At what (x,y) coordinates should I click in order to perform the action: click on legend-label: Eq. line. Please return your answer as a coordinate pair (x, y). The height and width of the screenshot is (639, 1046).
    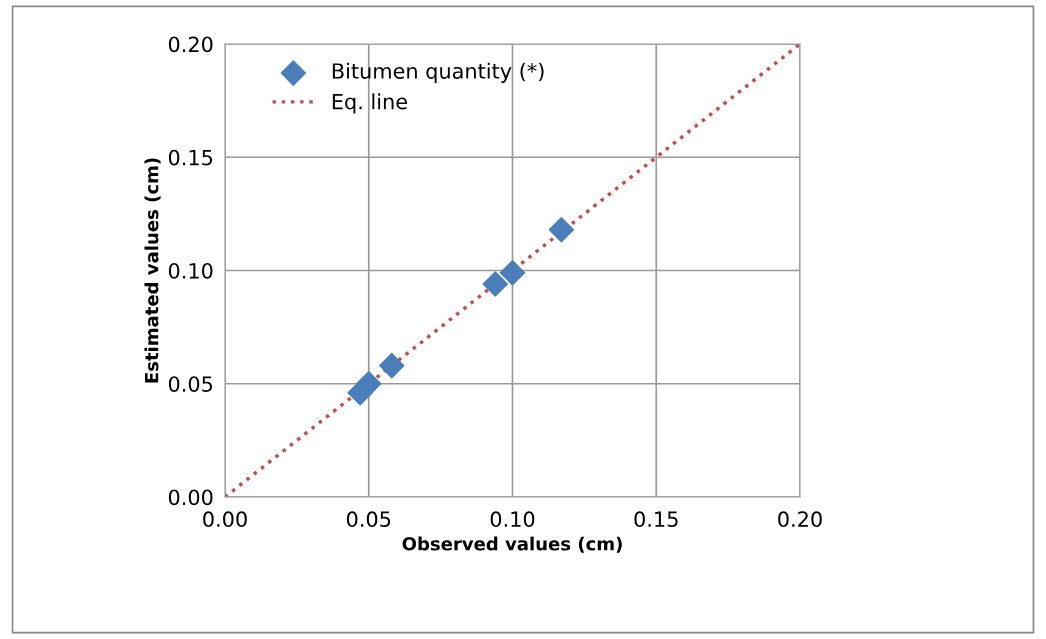
    Looking at the image, I should click on (369, 103).